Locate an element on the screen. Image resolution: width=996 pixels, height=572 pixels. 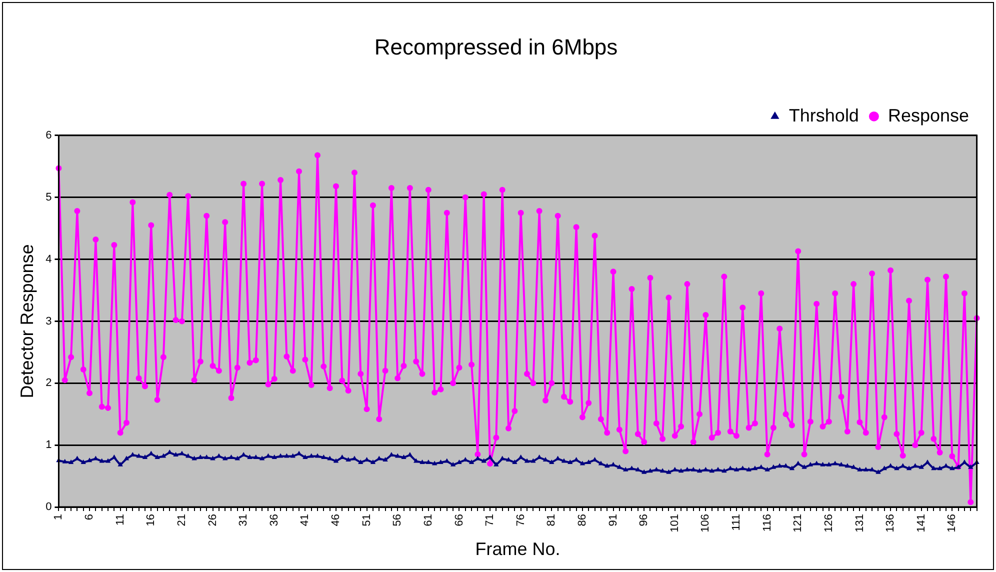
x-tick-label: 131 is located at coordinates (860, 523).